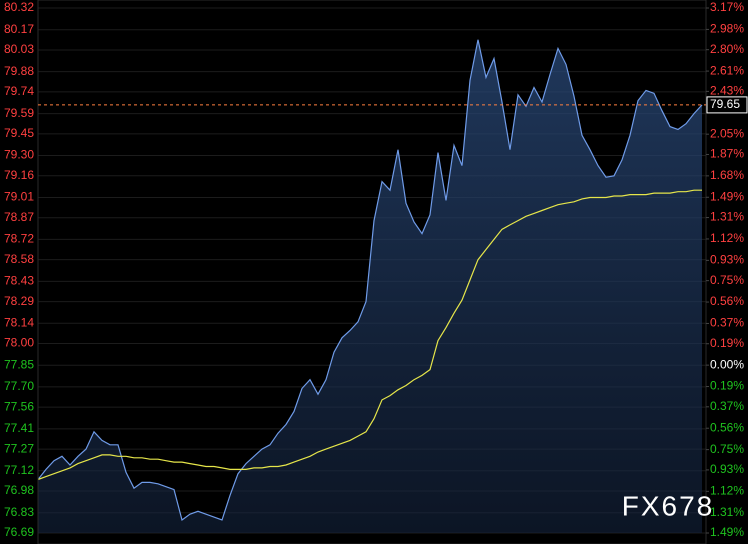  What do you see at coordinates (19, 490) in the screenshot?
I see `y-tick-label: 76.98` at bounding box center [19, 490].